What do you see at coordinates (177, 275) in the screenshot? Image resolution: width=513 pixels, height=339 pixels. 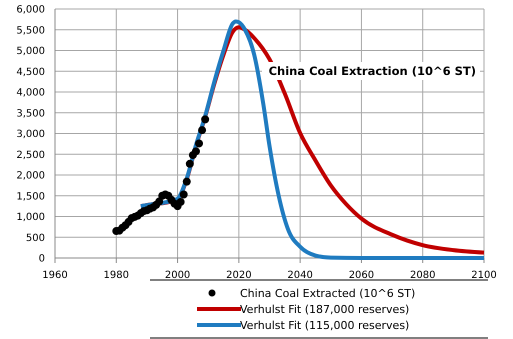 I see `x-tick-label: 2000` at bounding box center [177, 275].